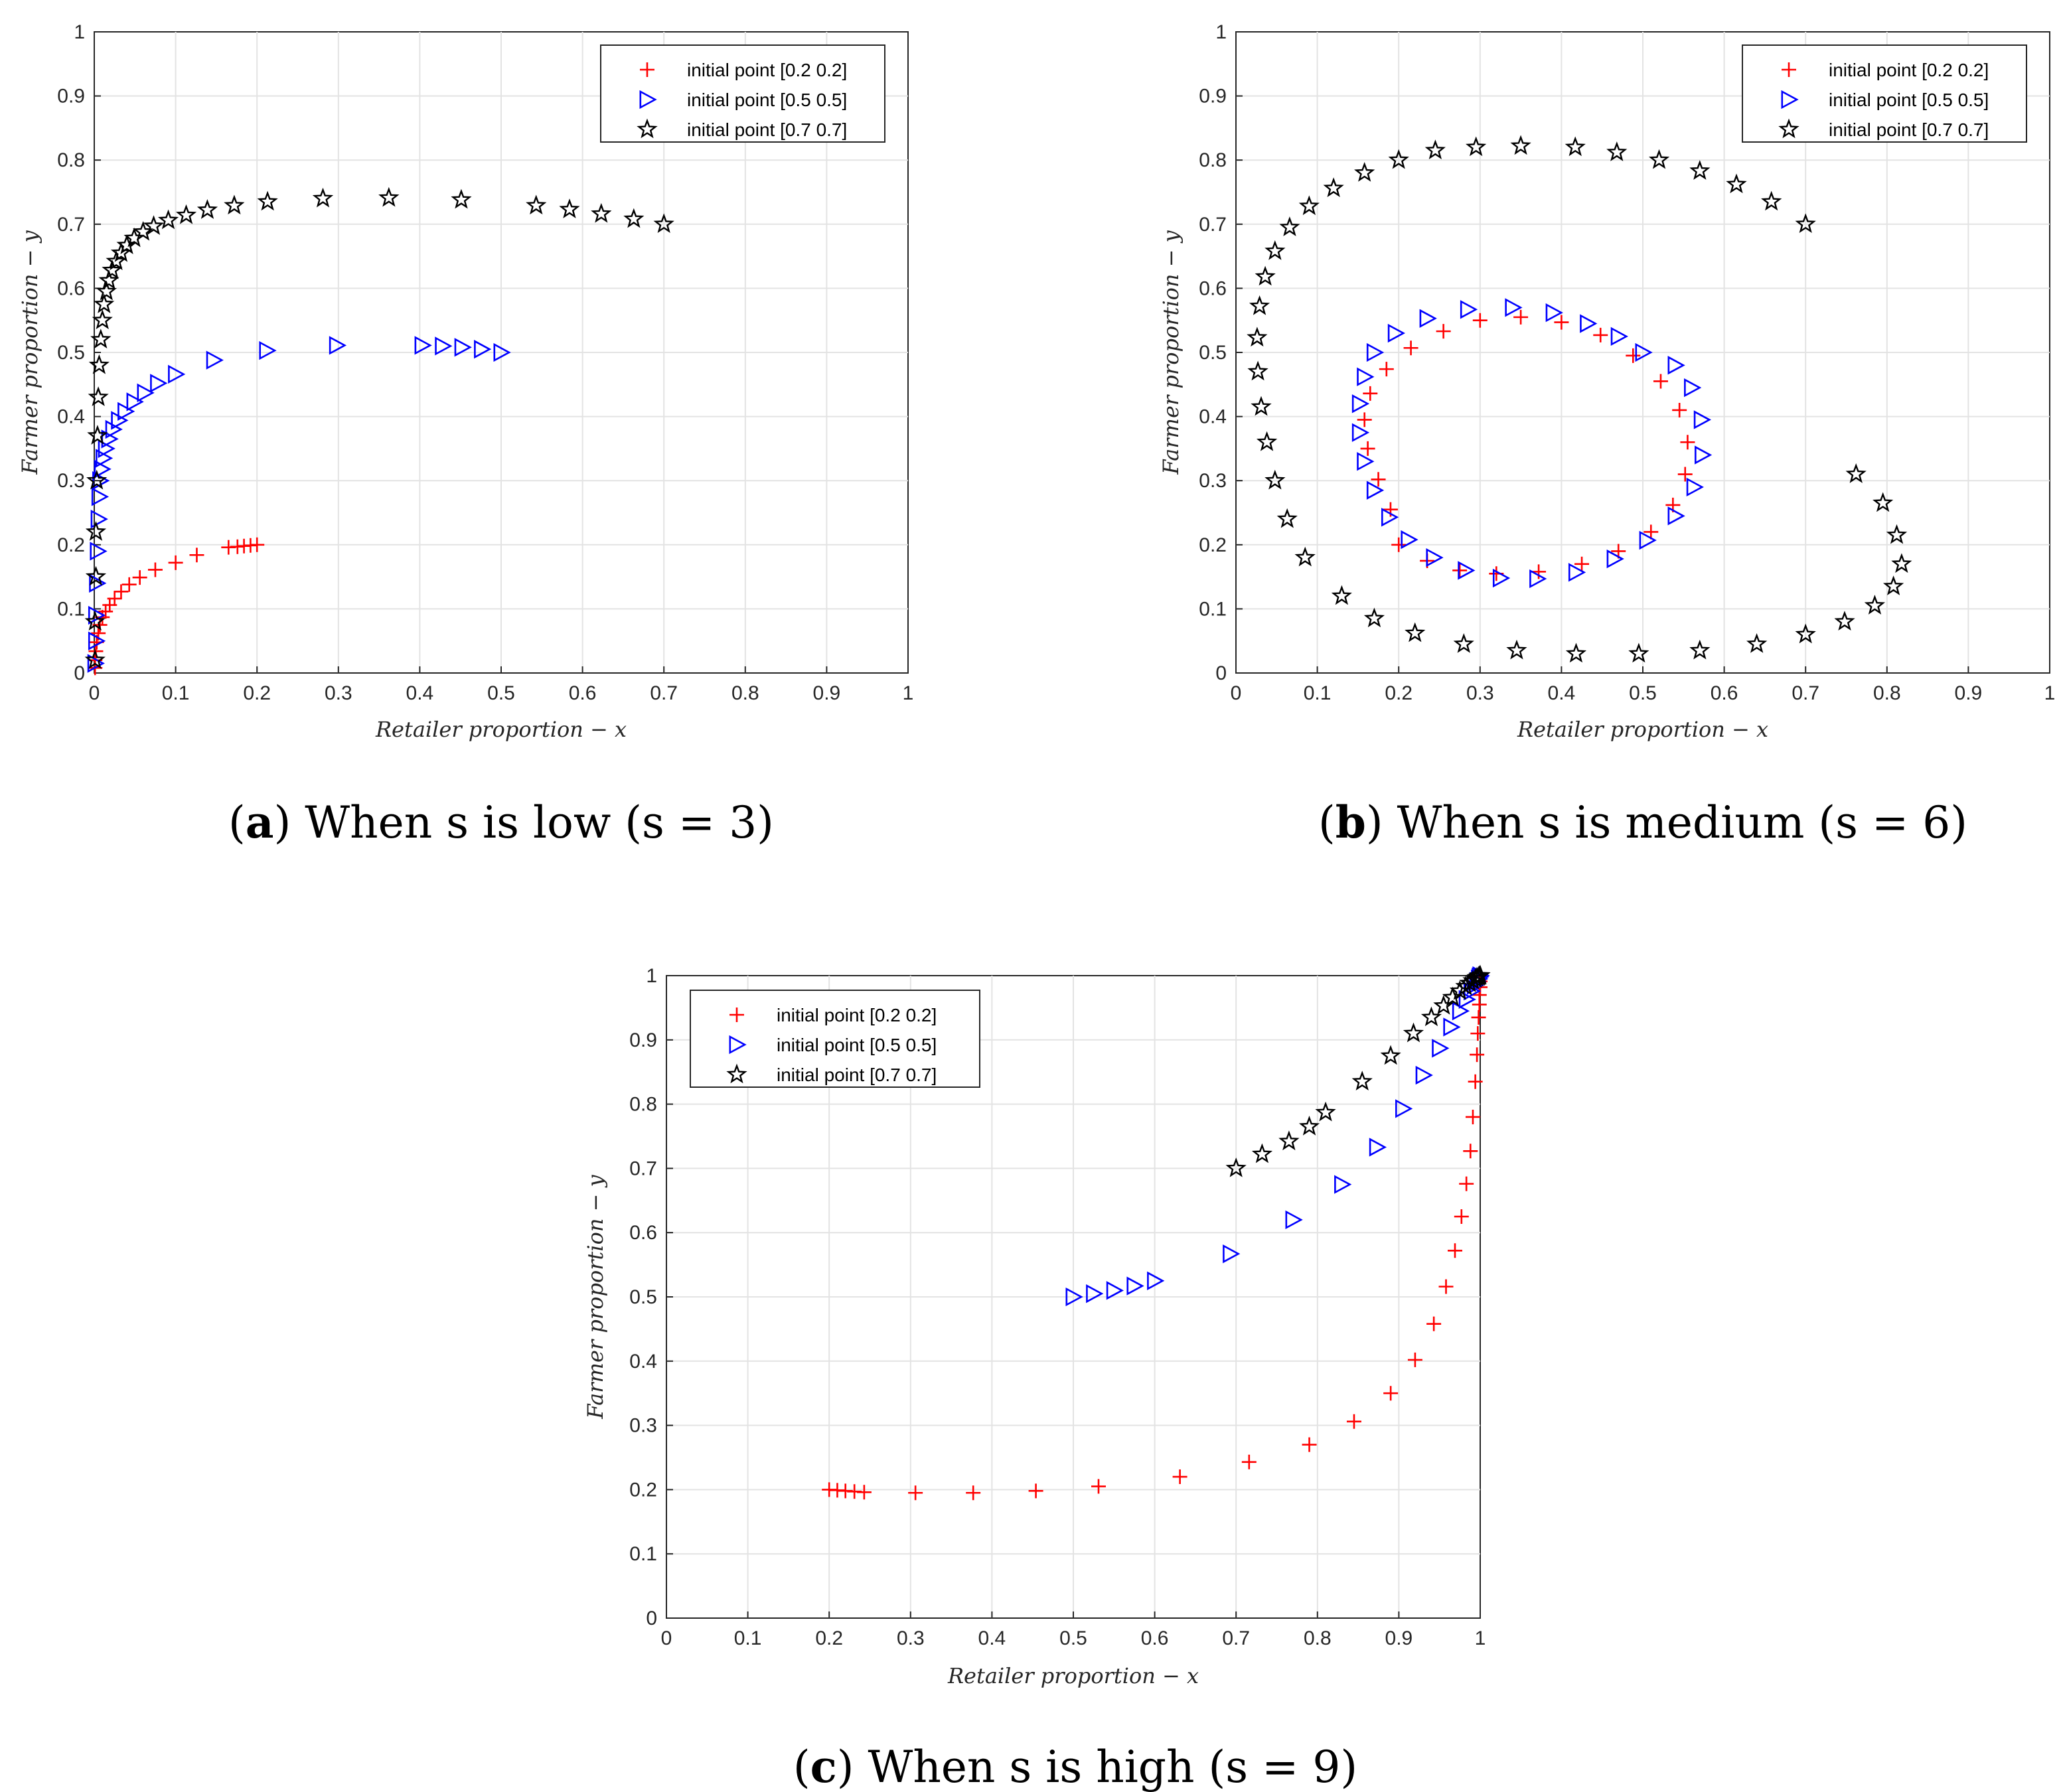  I want to click on y-tick-label-b: 0.4, so click(1213, 417).